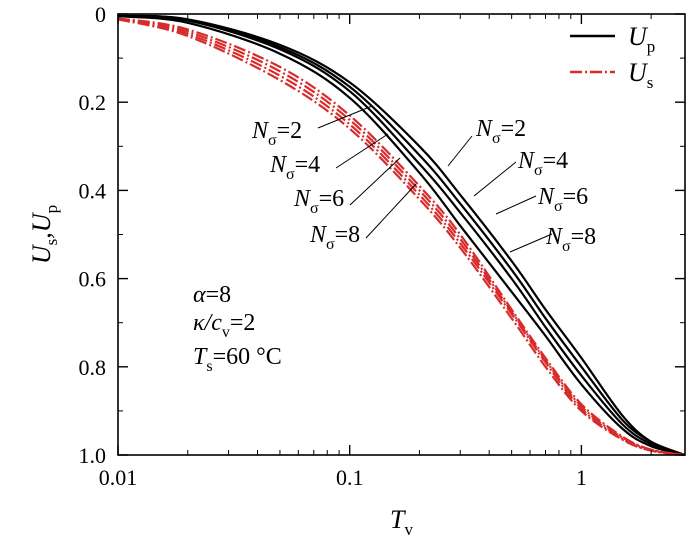 The image size is (700, 538). I want to click on parameter-1: α=8, so click(212, 295).